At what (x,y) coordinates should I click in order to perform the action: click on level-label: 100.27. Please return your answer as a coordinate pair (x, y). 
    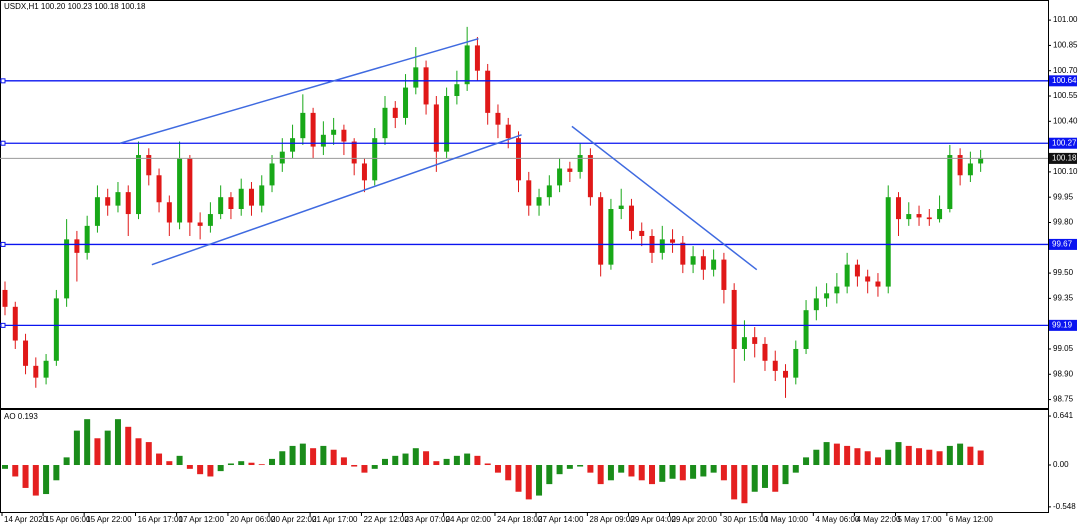
    Looking at the image, I should click on (1064, 142).